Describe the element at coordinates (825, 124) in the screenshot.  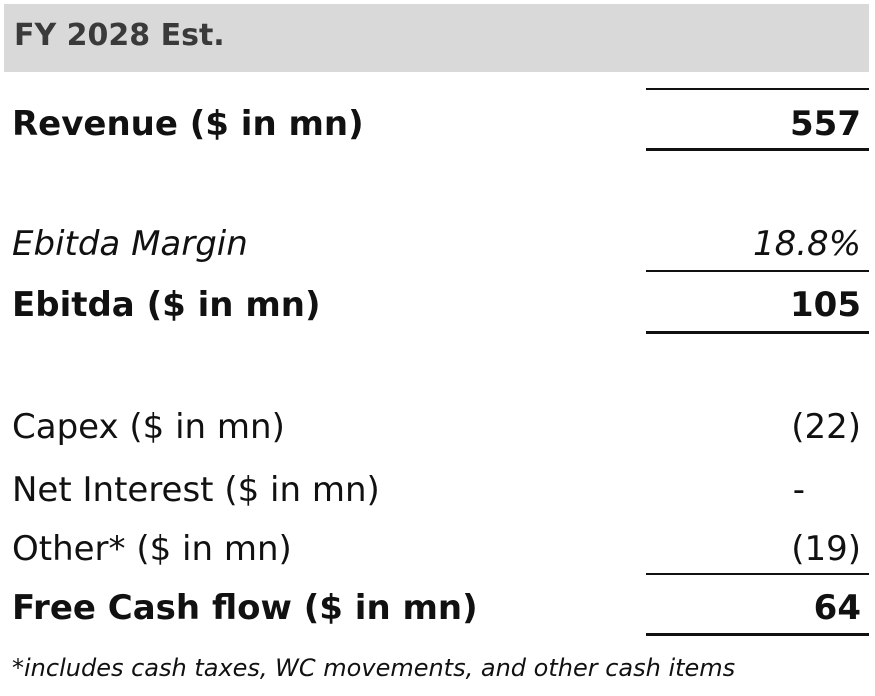
I see `row-value: 557` at that location.